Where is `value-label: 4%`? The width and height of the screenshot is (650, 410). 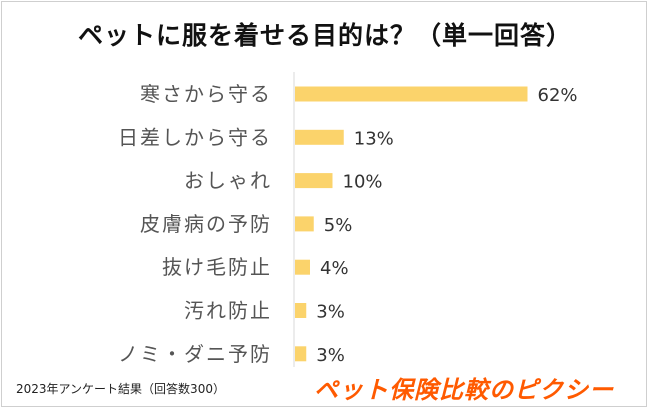 value-label: 4% is located at coordinates (334, 268).